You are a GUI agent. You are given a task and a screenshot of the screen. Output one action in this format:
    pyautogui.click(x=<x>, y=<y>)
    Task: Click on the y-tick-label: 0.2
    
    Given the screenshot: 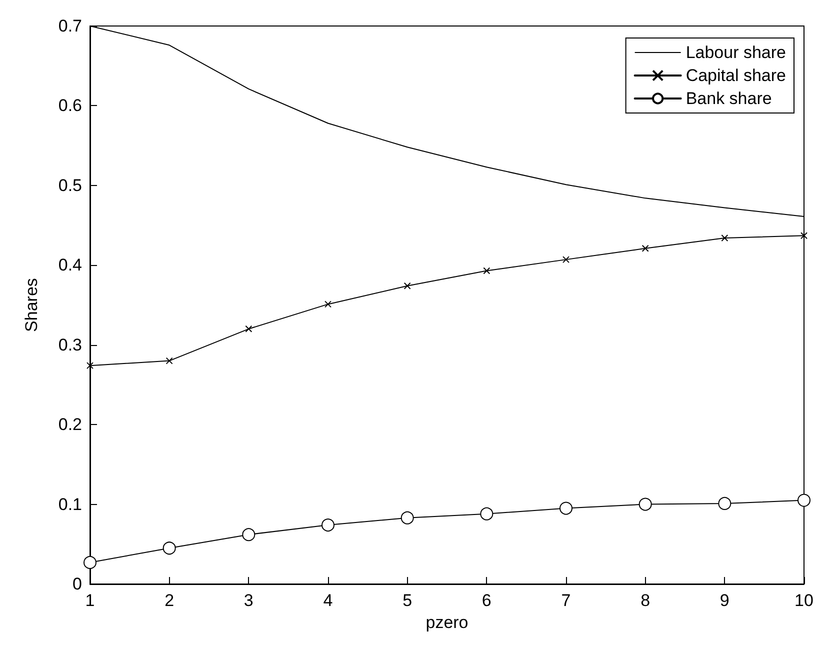 What is the action you would take?
    pyautogui.click(x=70, y=424)
    